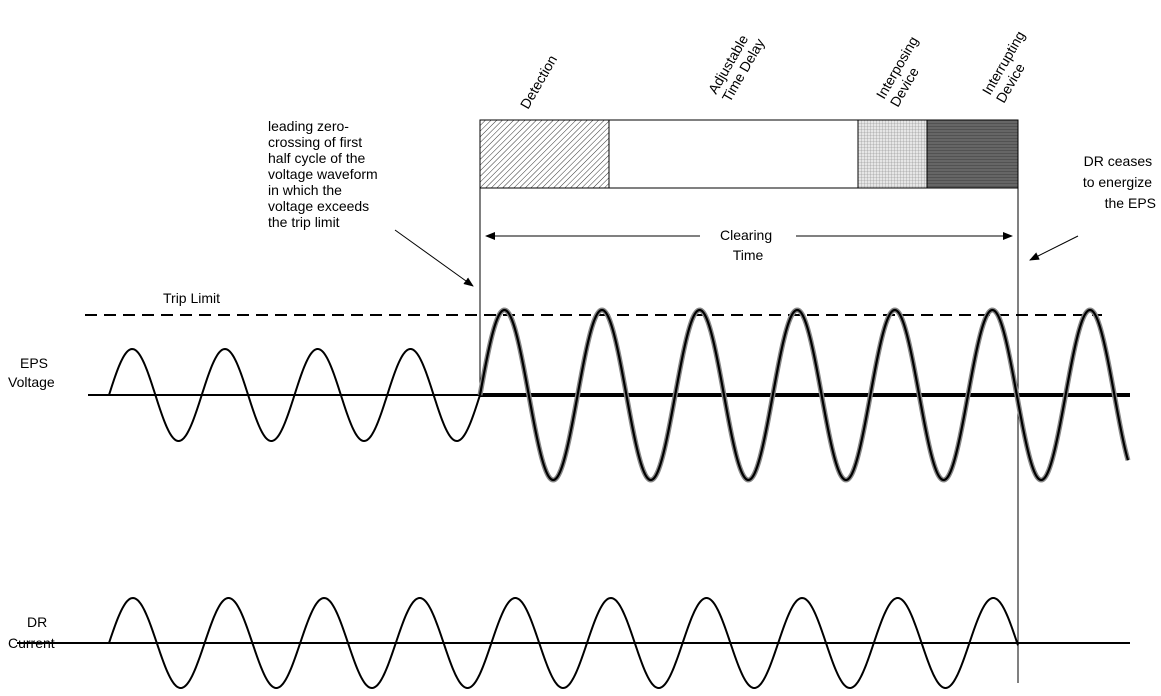  I want to click on interrupting-device-block, so click(972, 154).